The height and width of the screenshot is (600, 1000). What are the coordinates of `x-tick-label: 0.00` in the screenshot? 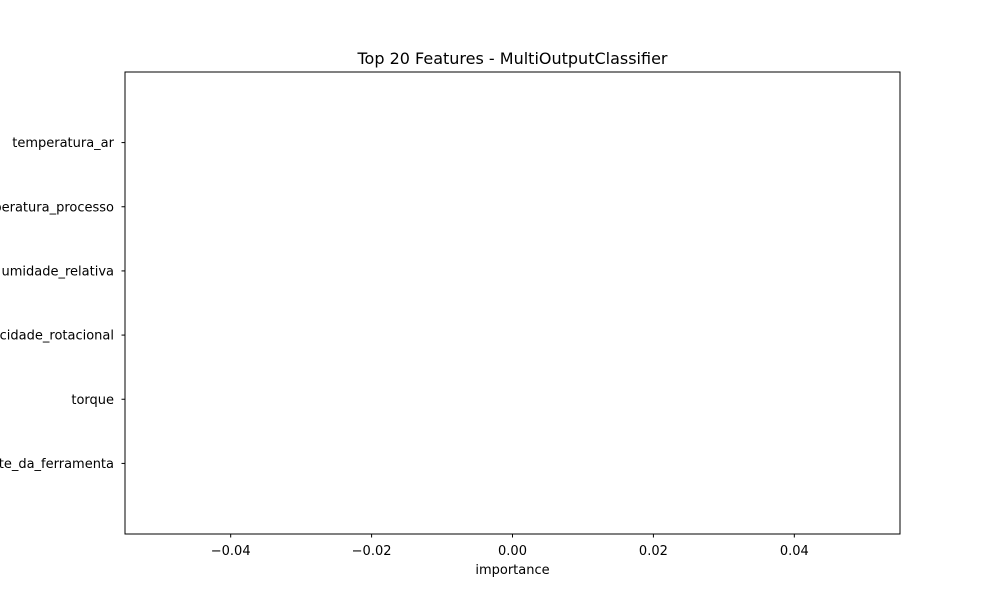 It's located at (512, 551).